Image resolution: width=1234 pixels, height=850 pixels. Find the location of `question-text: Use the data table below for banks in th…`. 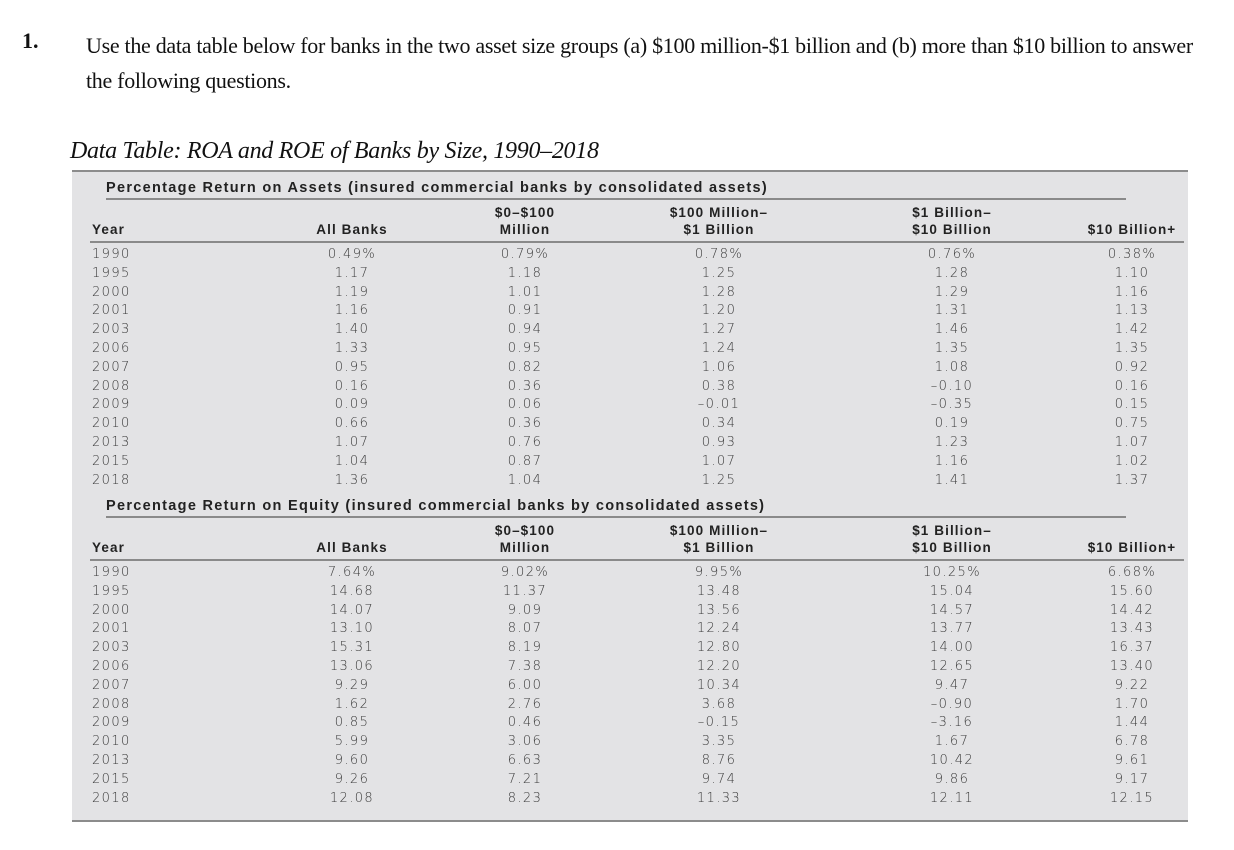

question-text: Use the data table below for banks in th… is located at coordinates (639, 63).